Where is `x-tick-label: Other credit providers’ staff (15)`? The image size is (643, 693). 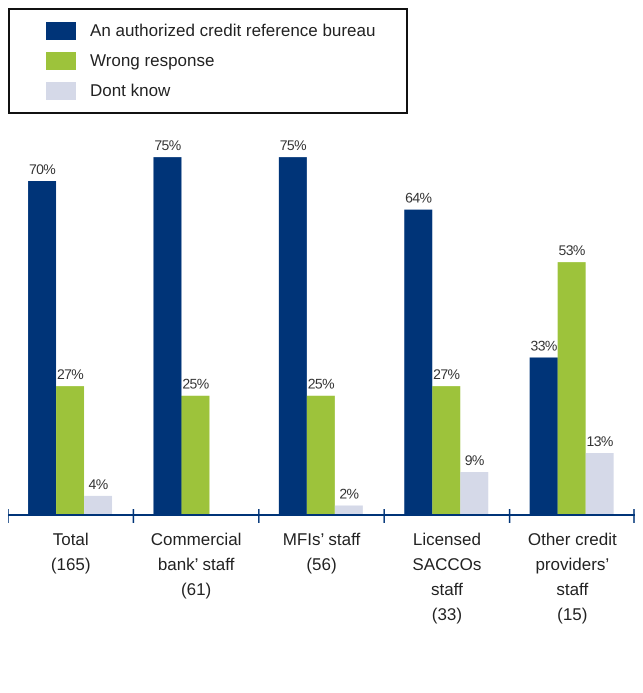 x-tick-label: Other credit providers’ staff (15) is located at coordinates (572, 577).